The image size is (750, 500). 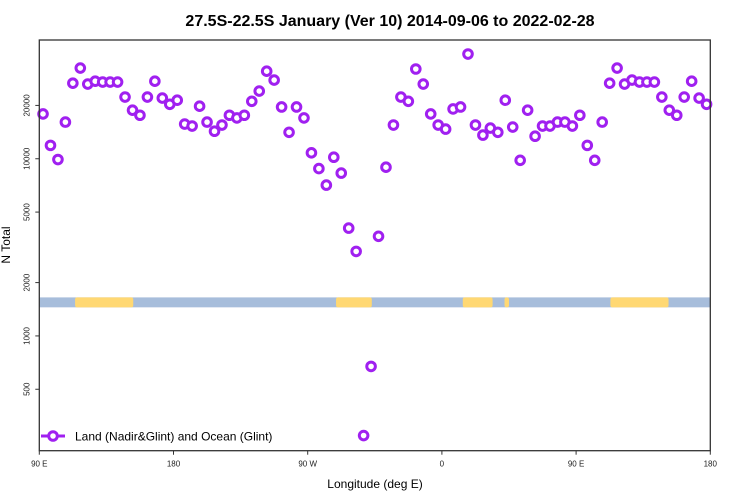 I want to click on legend: Land (Nadir&Glint) and Ocean (Glint), so click(x=156, y=437).